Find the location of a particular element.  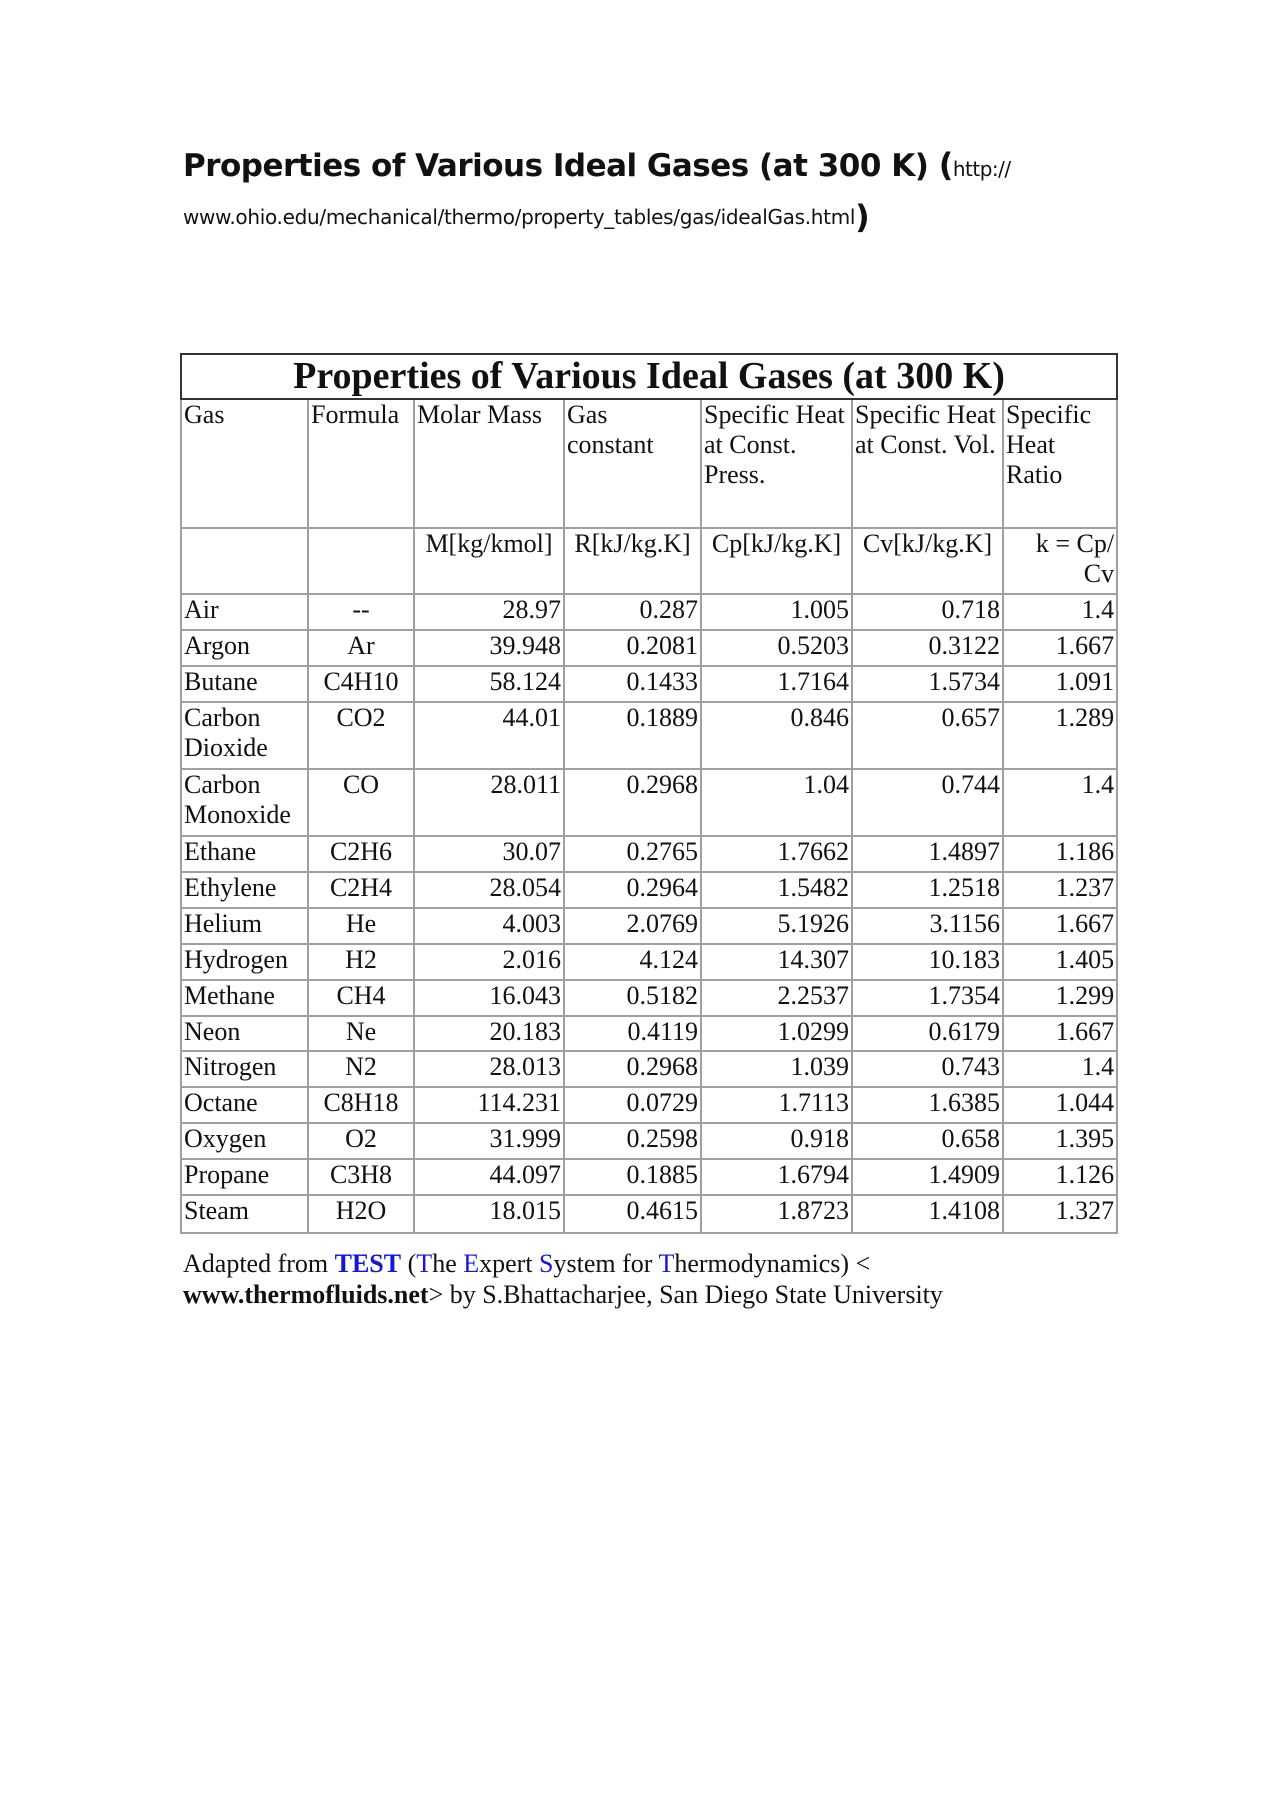

table-row: Ethane C2H6 30.07 0.2765 1.7662 1.4897 1.186 is located at coordinates (649, 854).